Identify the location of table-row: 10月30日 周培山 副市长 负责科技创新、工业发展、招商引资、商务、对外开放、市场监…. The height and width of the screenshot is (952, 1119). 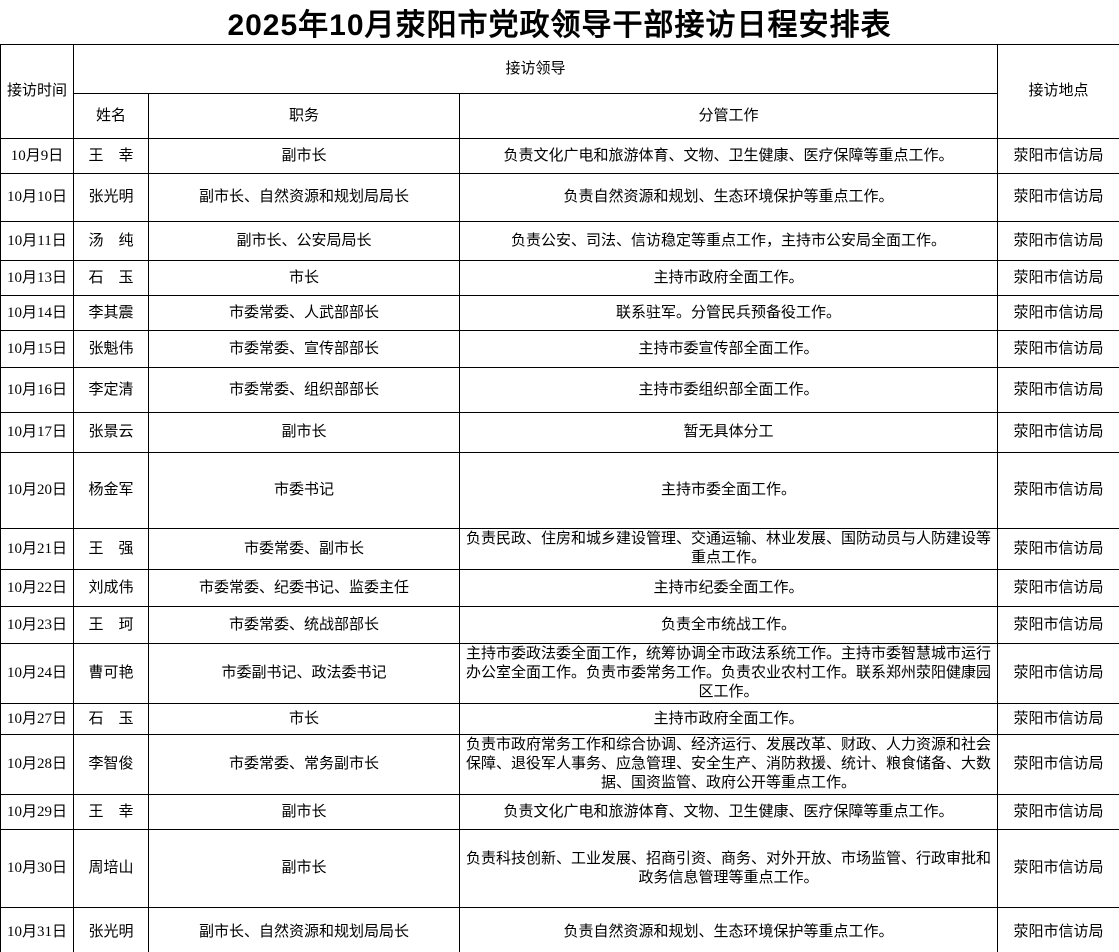
(559, 868).